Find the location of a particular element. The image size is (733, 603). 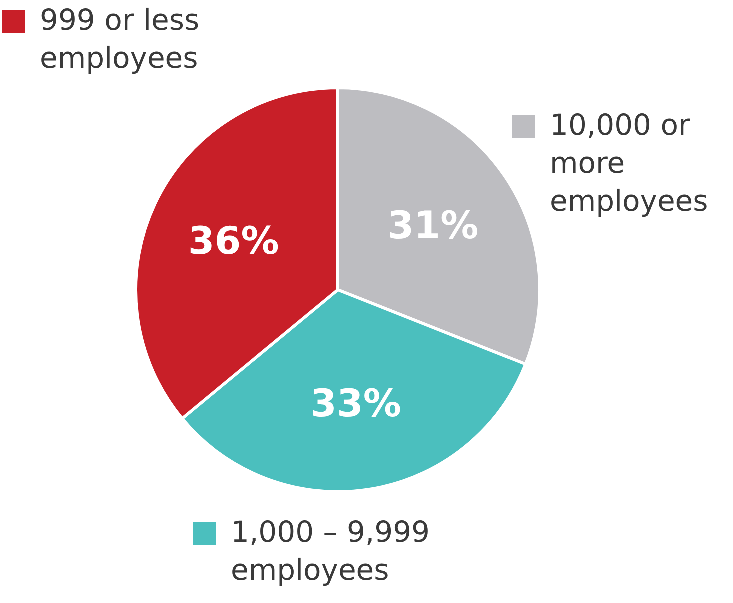

legend-label: 10,000 or more employees is located at coordinates (630, 163).